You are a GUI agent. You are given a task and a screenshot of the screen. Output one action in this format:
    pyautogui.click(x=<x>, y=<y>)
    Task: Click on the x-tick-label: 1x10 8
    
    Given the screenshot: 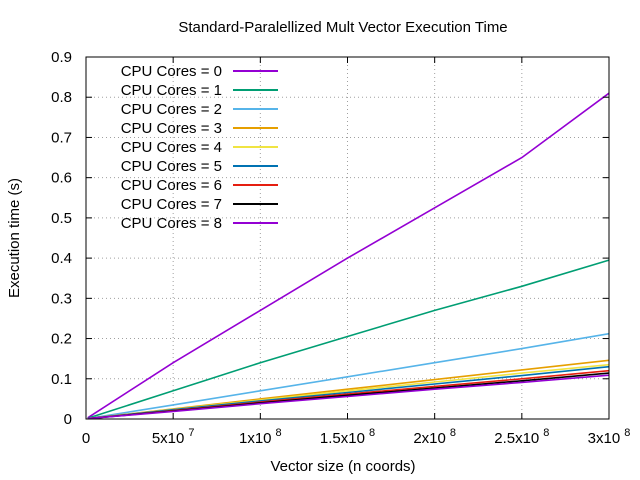 What is the action you would take?
    pyautogui.click(x=260, y=437)
    